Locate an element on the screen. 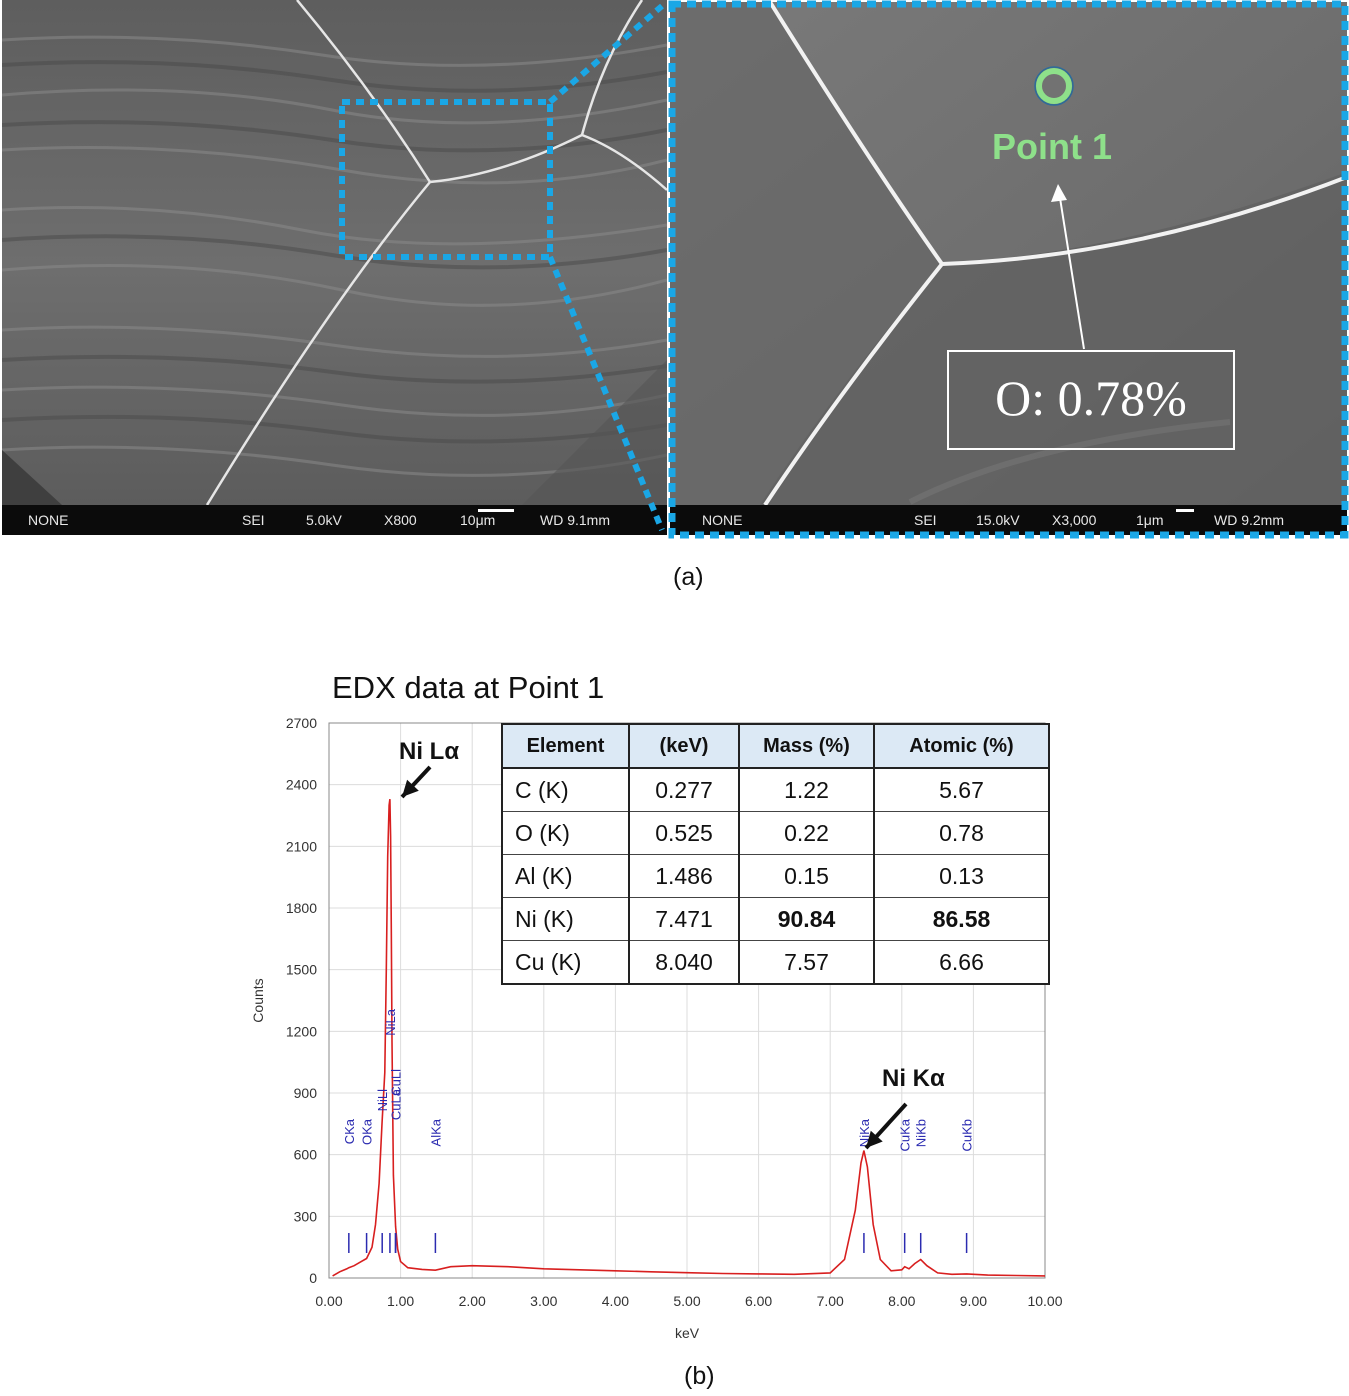 This screenshot has width=1349, height=1396. peak-marker-label: CKa is located at coordinates (349, 1131).